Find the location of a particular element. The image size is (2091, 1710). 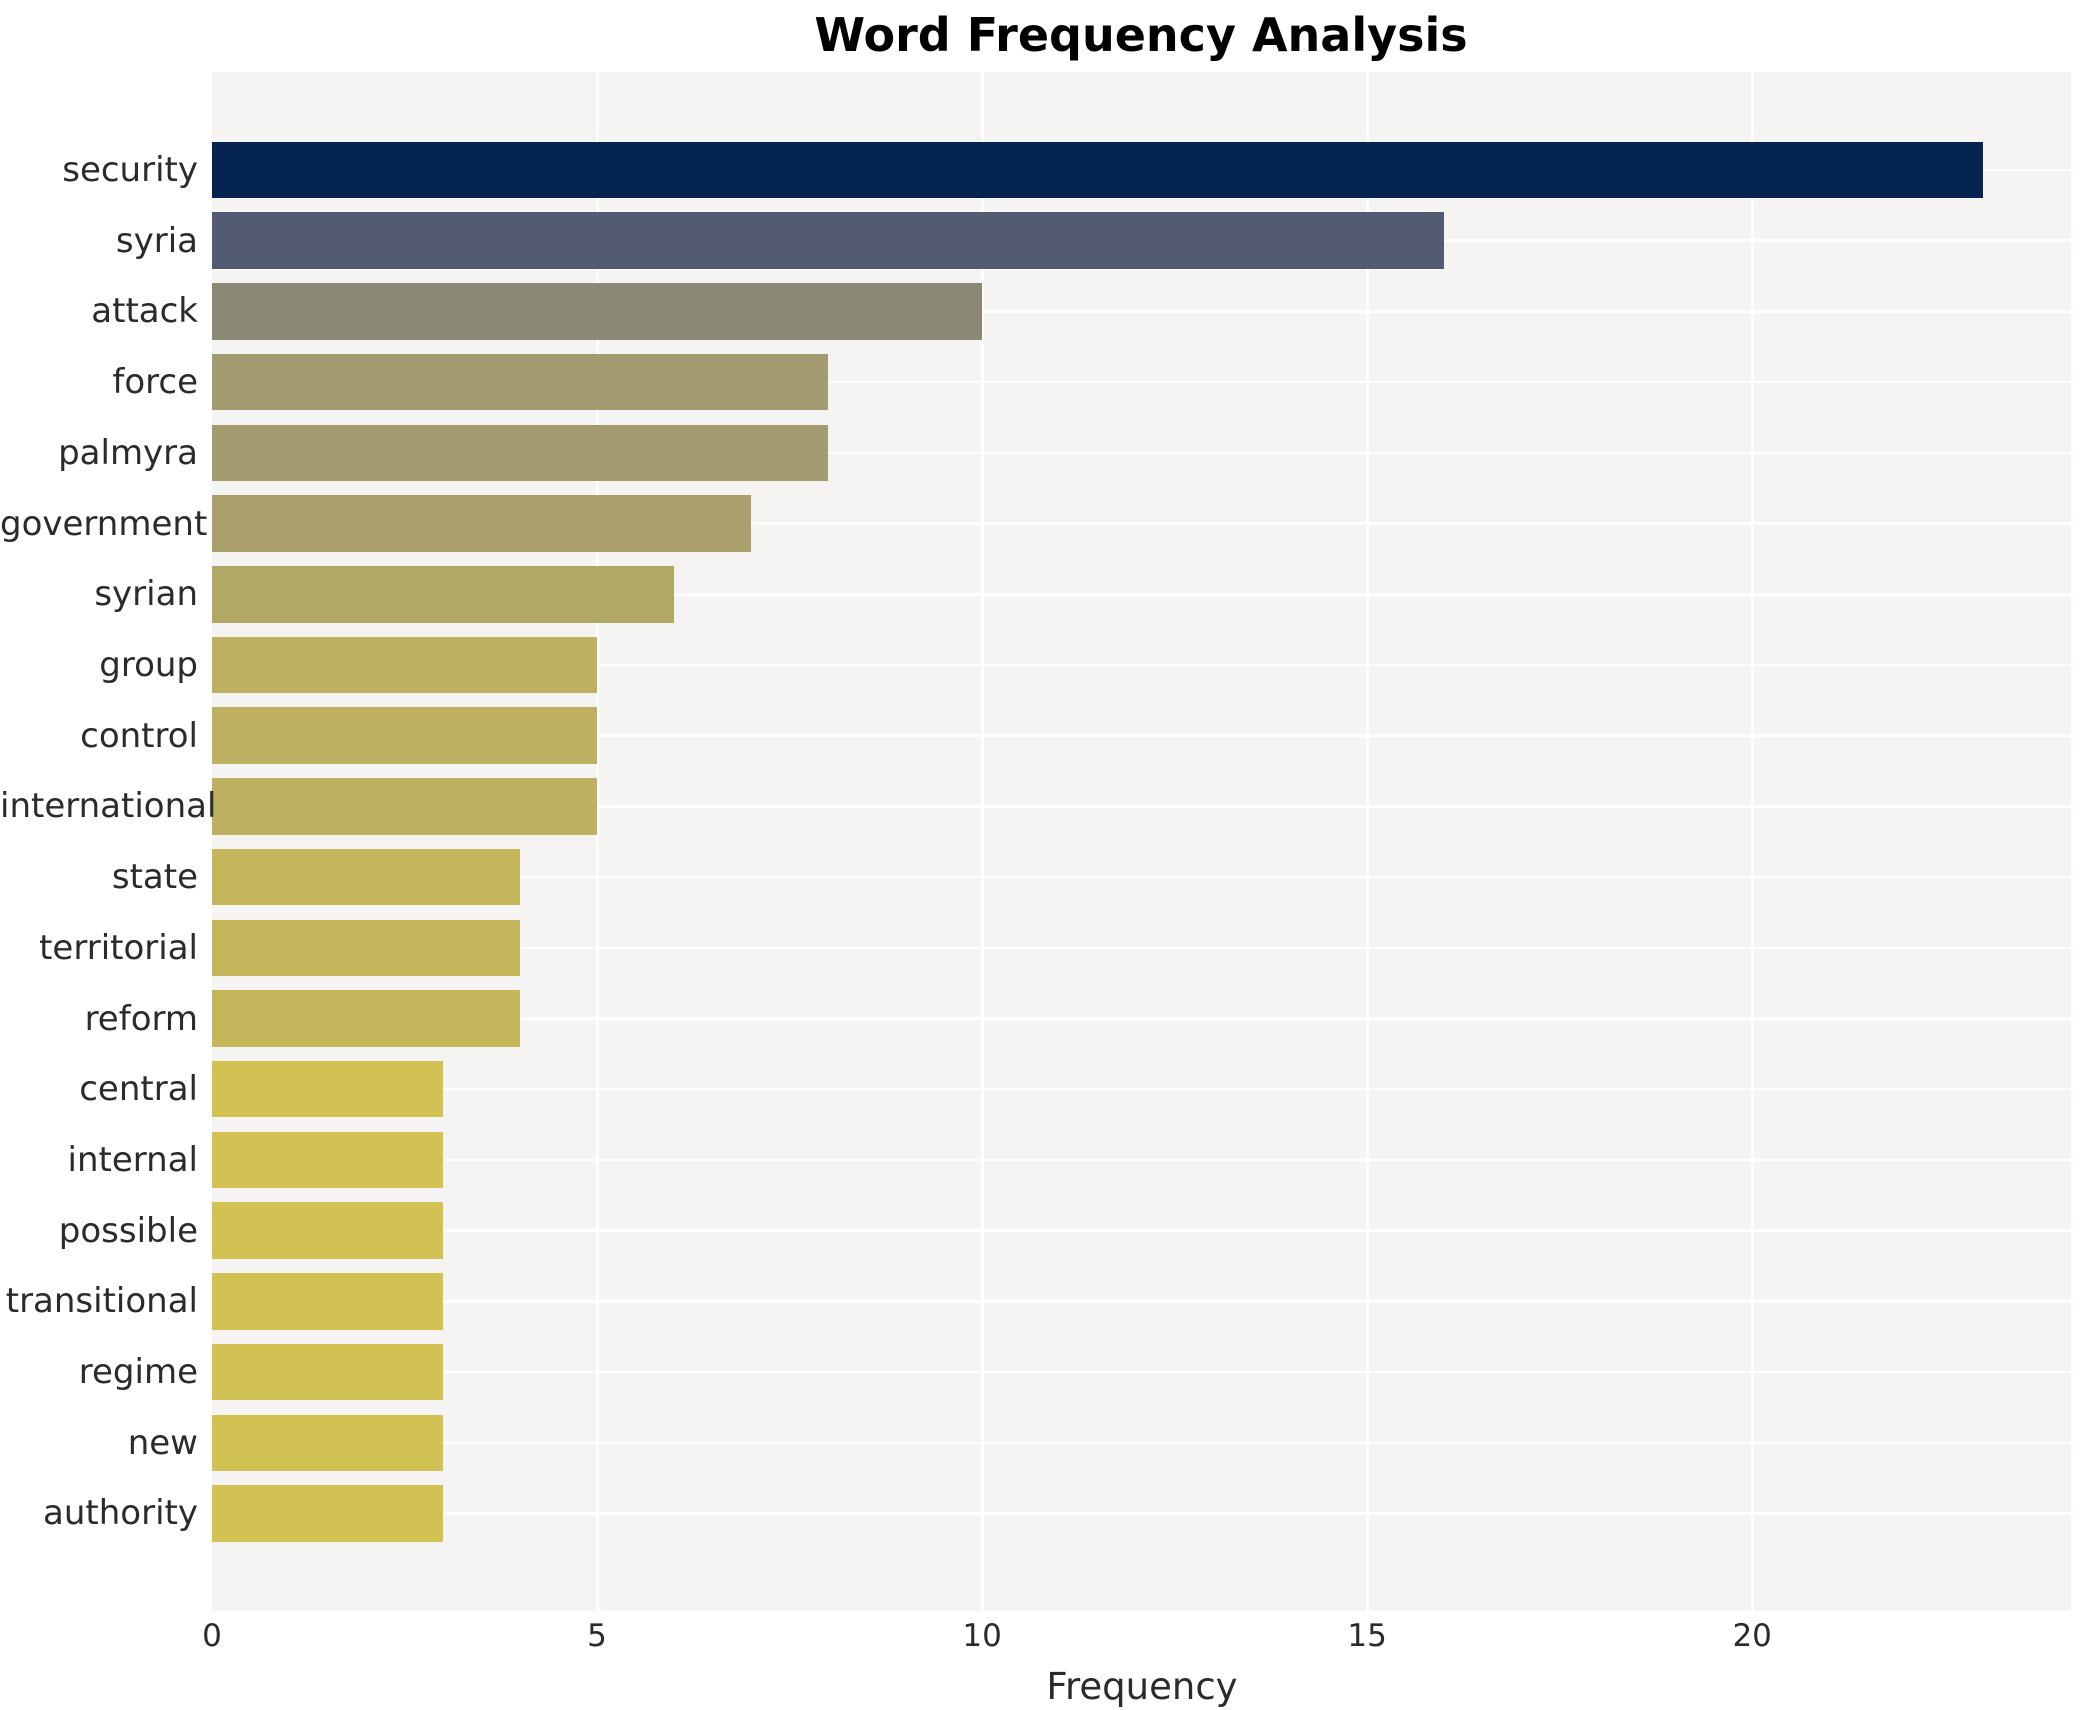

bar-central is located at coordinates (328, 1089).